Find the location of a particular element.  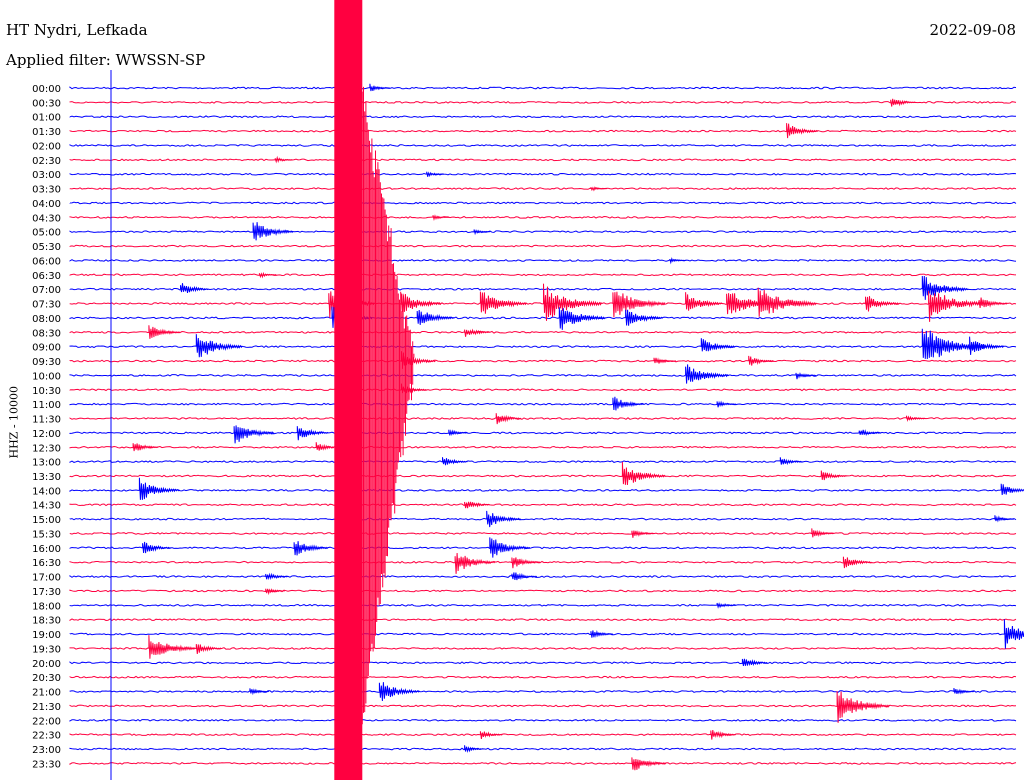

trace-row-0330: 03:30 is located at coordinates (524, 190).